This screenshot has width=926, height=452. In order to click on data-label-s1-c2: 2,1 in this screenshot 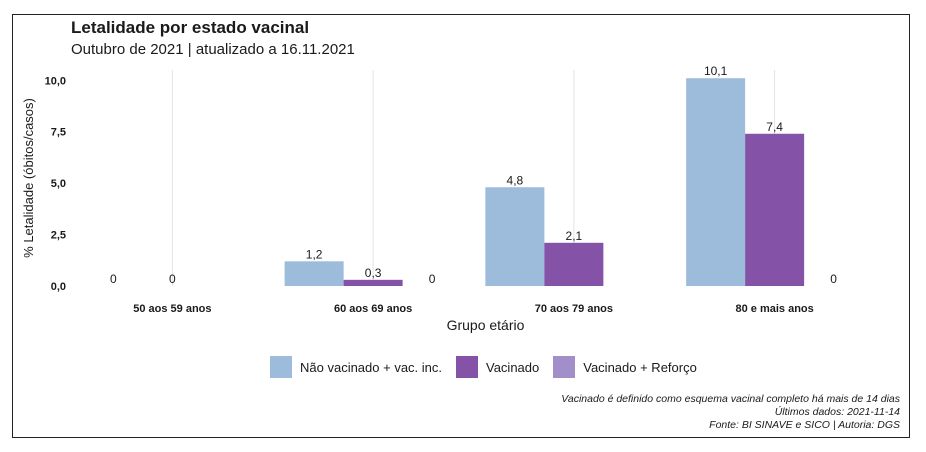, I will do `click(574, 236)`.